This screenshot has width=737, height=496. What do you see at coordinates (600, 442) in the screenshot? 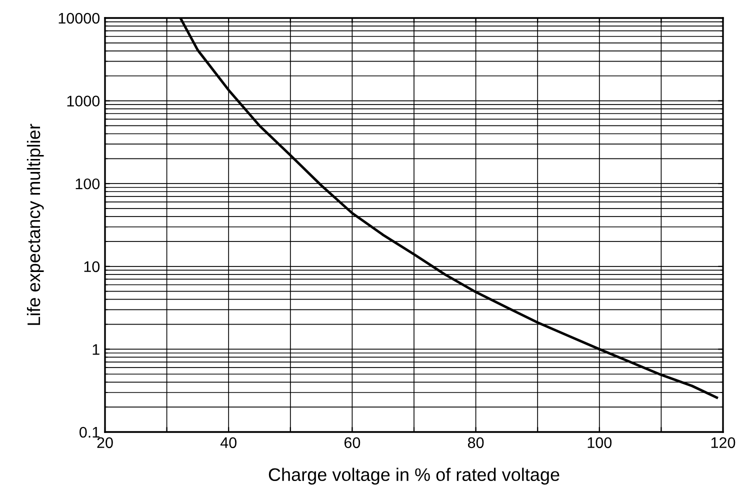
I see `x-tick-label: 100` at bounding box center [600, 442].